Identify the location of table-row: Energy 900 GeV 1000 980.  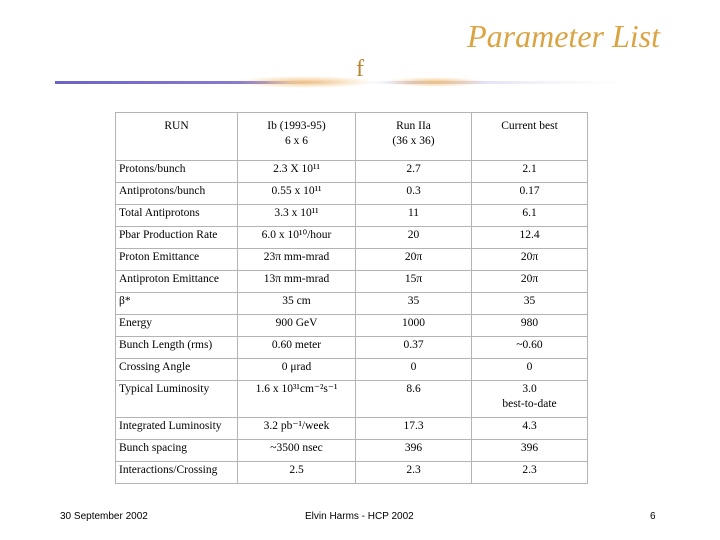
(351, 325).